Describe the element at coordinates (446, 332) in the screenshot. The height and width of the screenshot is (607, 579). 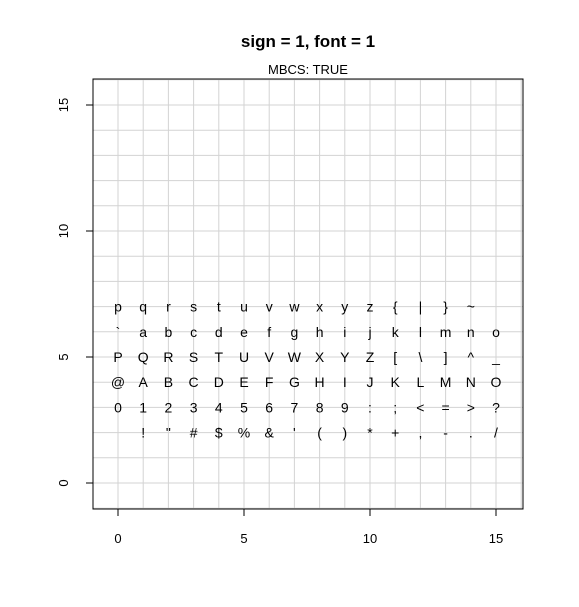
I see `glyph-point: m` at that location.